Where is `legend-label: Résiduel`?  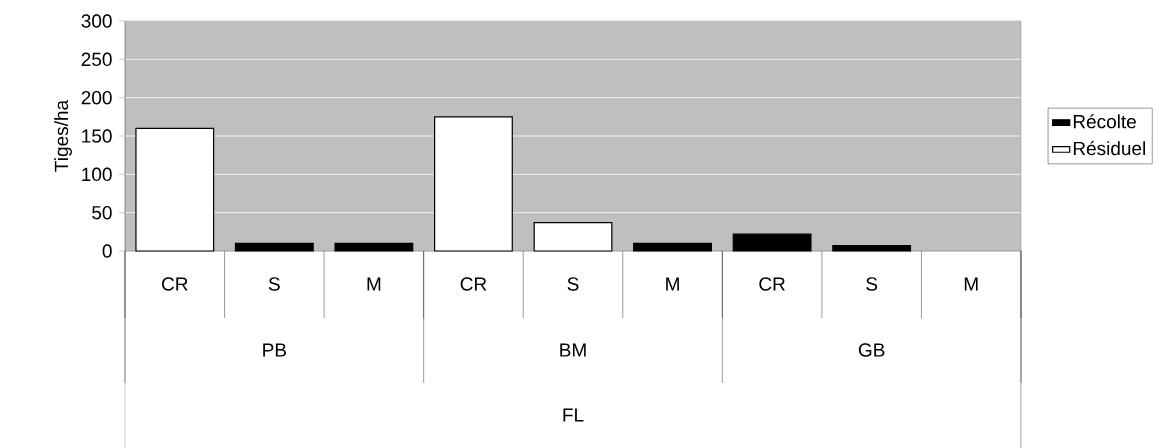 legend-label: Résiduel is located at coordinates (1109, 148).